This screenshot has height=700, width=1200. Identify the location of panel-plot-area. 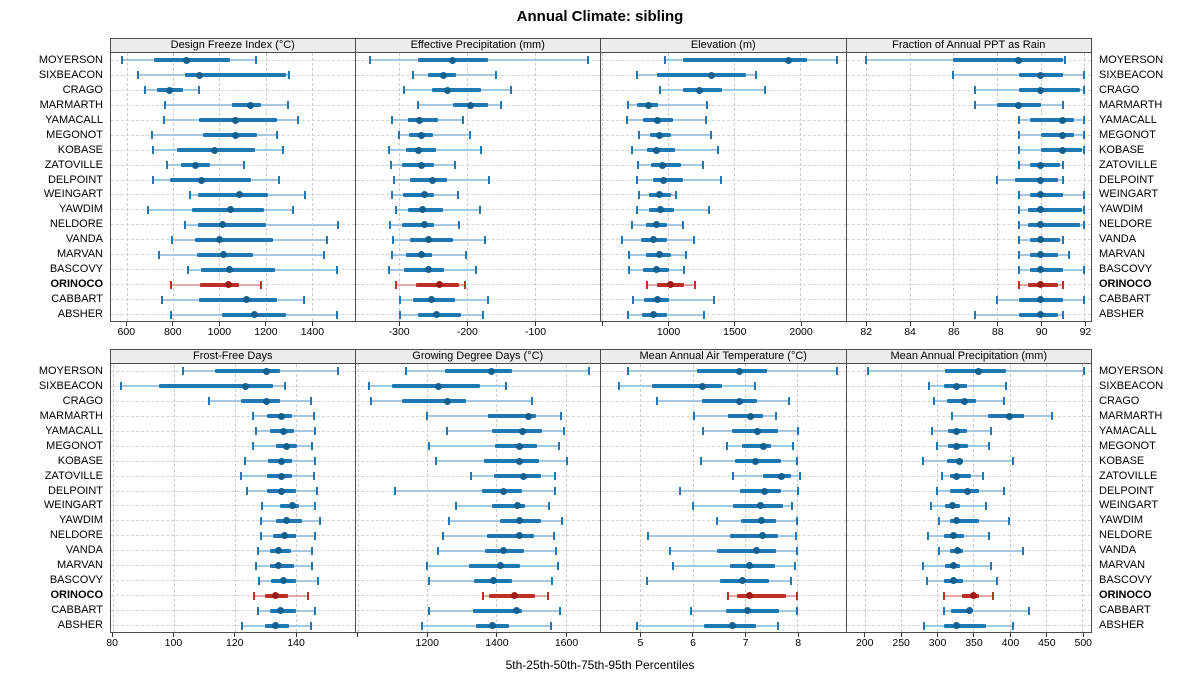
(233, 187).